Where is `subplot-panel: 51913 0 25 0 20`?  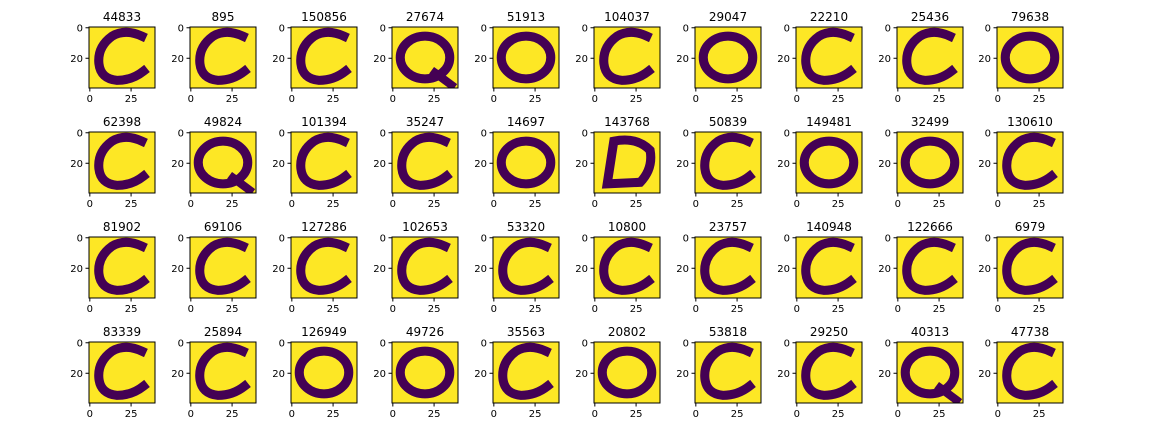 subplot-panel: 51913 0 25 0 20 is located at coordinates (517, 57).